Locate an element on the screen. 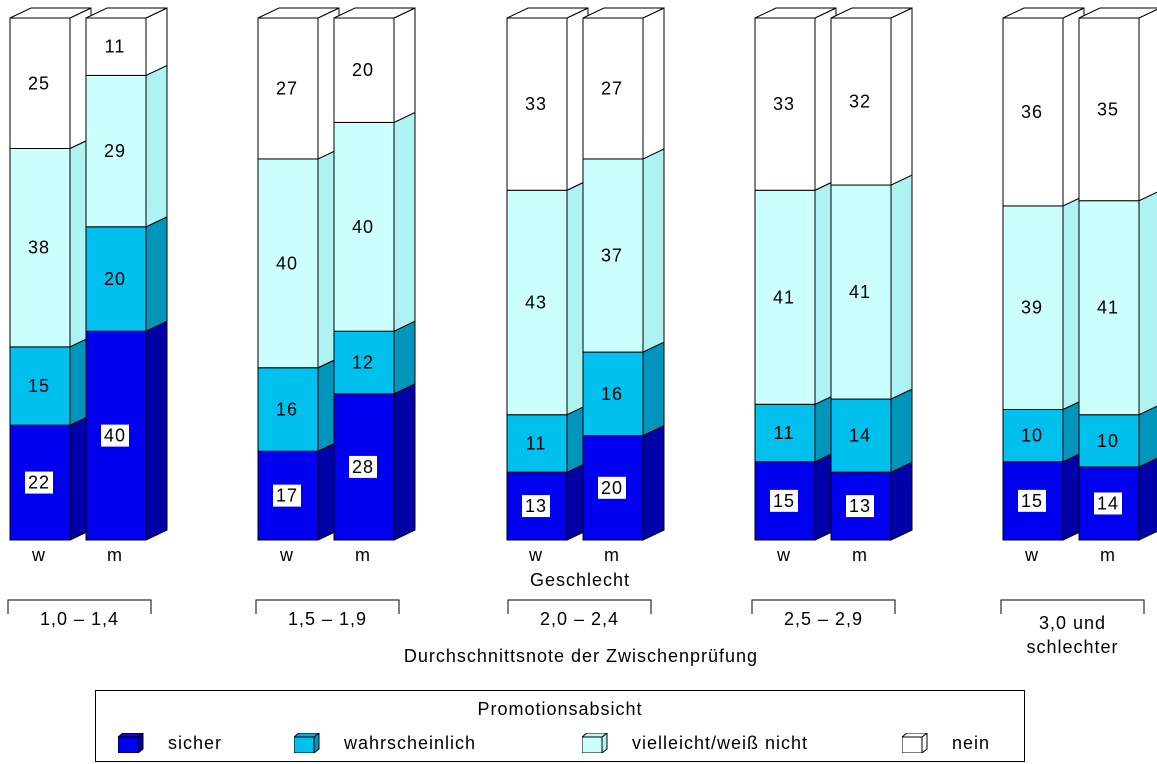 This screenshot has width=1157, height=764. legend-item-sicher: sicher is located at coordinates (170, 743).